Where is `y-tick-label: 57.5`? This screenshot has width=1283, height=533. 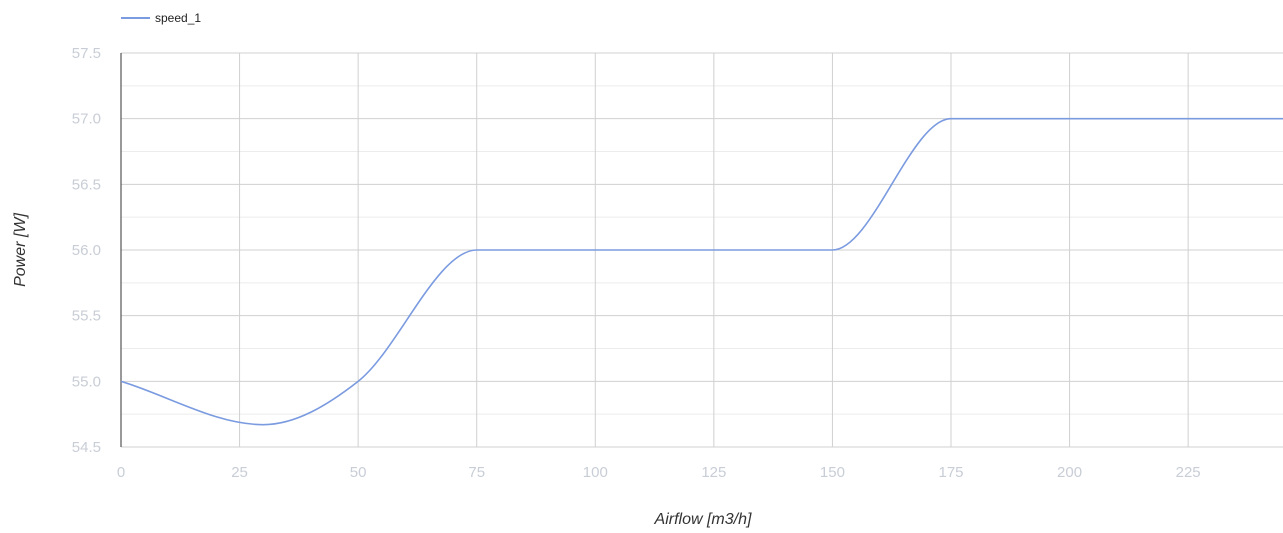 y-tick-label: 57.5 is located at coordinates (86, 53).